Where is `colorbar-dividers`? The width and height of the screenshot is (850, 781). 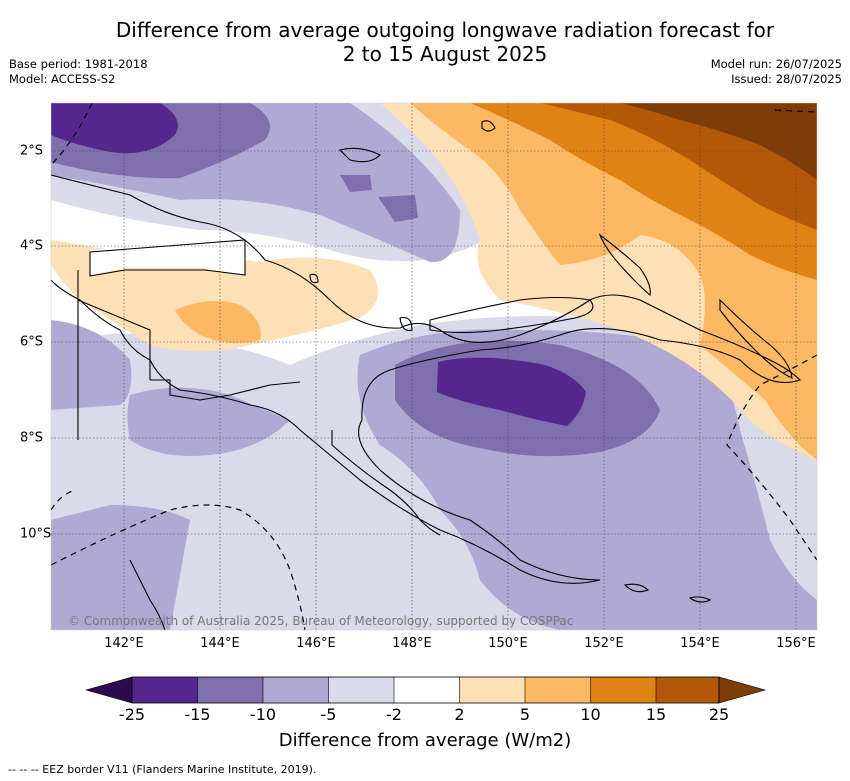
colorbar-dividers is located at coordinates (427, 690).